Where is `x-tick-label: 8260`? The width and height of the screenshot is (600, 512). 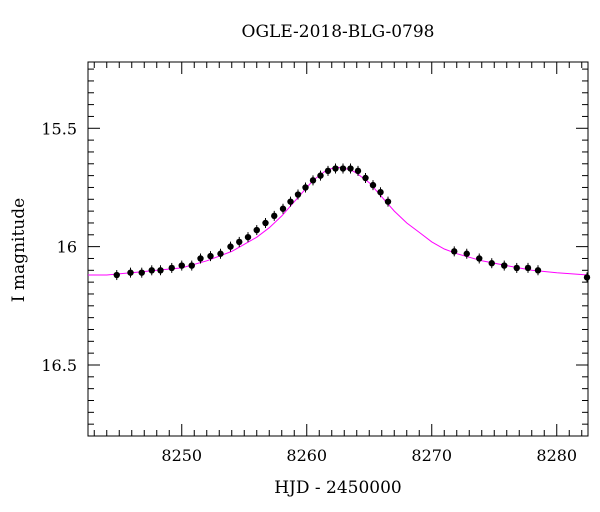 x-tick-label: 8260 is located at coordinates (306, 455).